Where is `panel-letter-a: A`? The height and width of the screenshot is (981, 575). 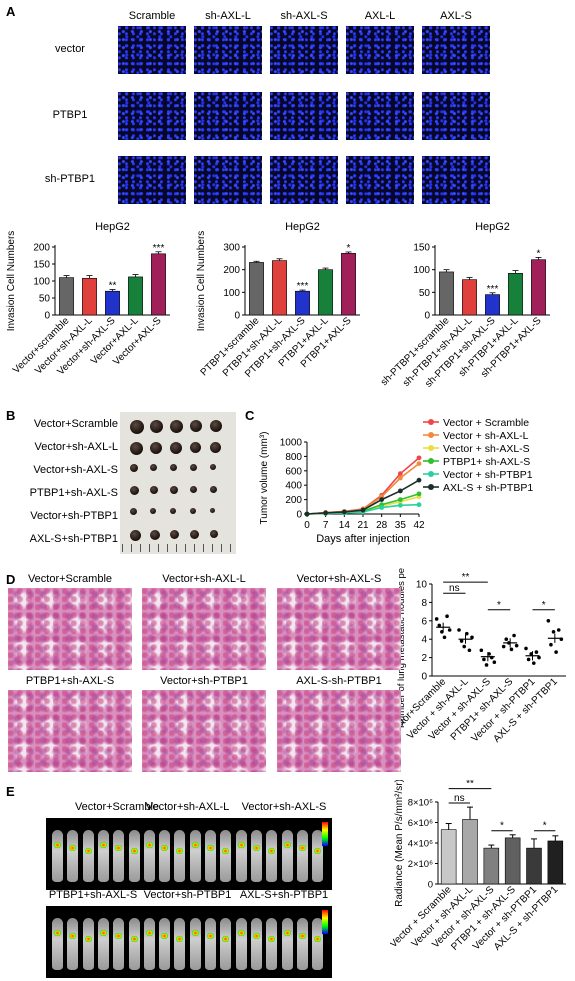
panel-letter-a: A is located at coordinates (11, 11).